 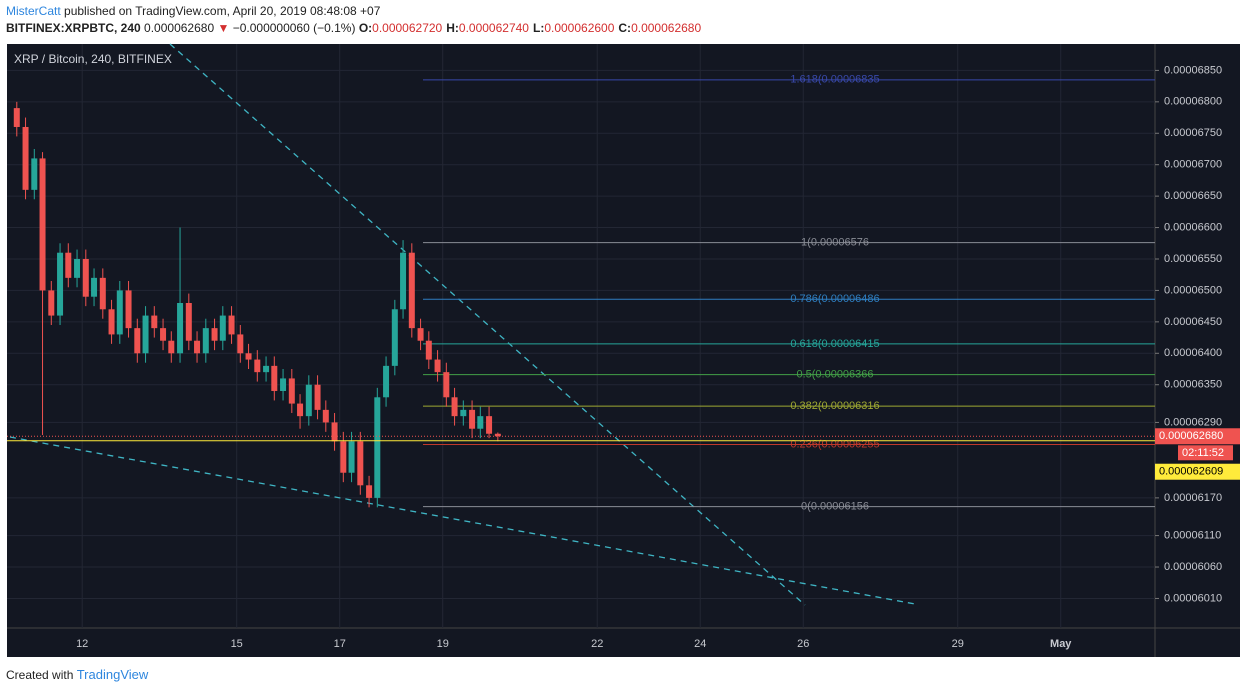 What do you see at coordinates (803, 644) in the screenshot?
I see `x-tick-label: 26` at bounding box center [803, 644].